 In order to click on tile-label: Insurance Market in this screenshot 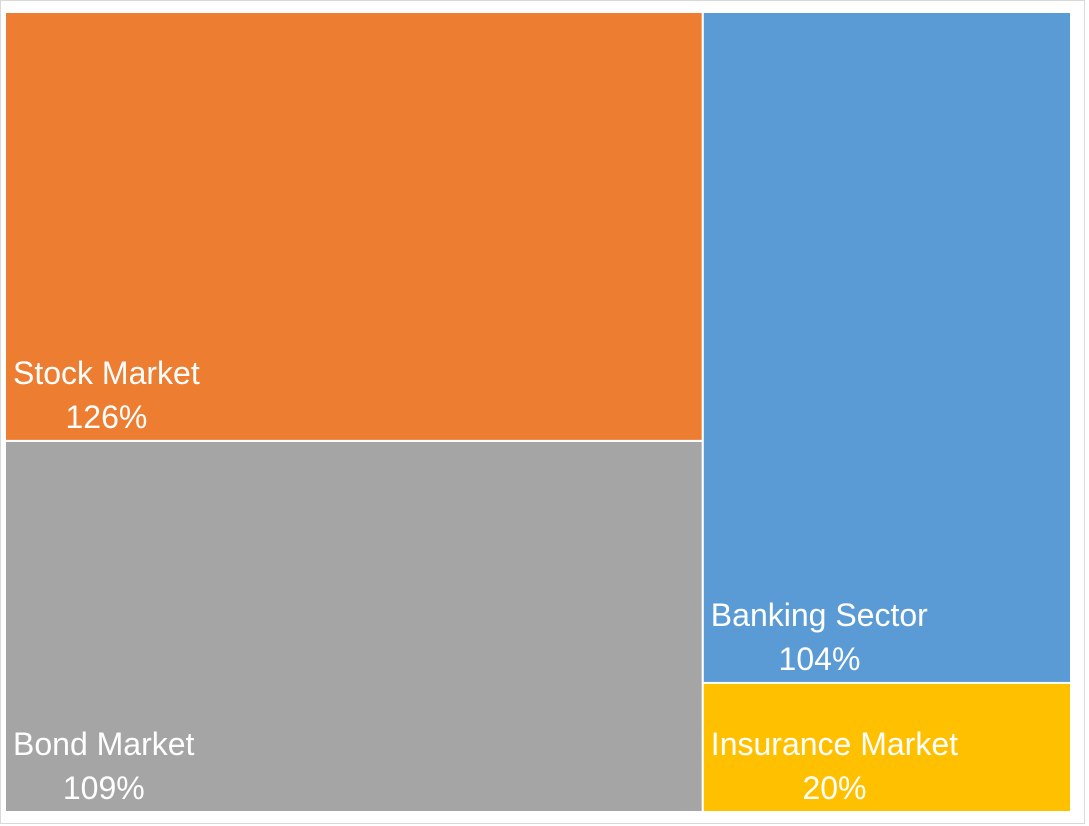, I will do `click(834, 744)`.